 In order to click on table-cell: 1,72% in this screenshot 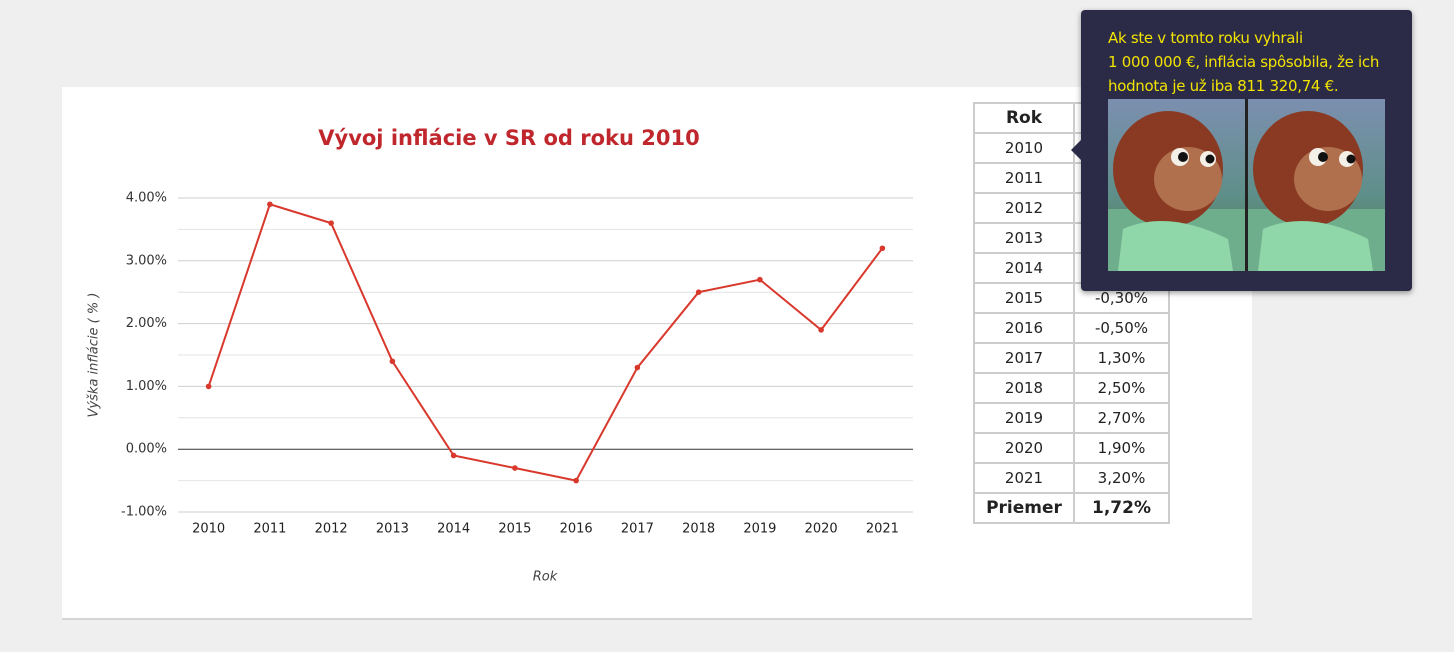, I will do `click(1121, 508)`.